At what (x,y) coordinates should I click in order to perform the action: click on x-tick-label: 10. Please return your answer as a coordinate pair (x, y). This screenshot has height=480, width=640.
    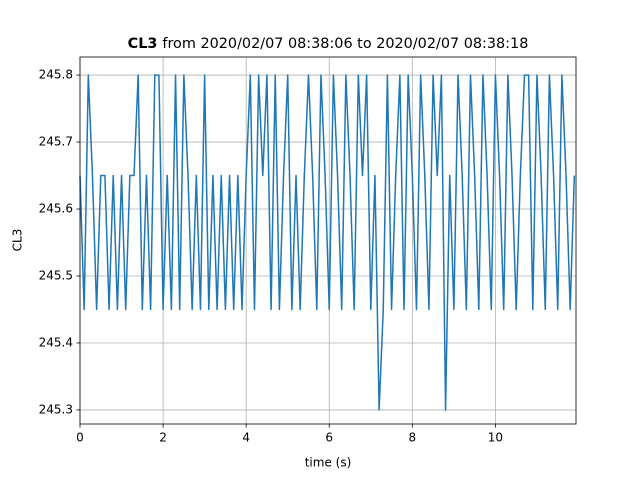
    Looking at the image, I should click on (495, 438).